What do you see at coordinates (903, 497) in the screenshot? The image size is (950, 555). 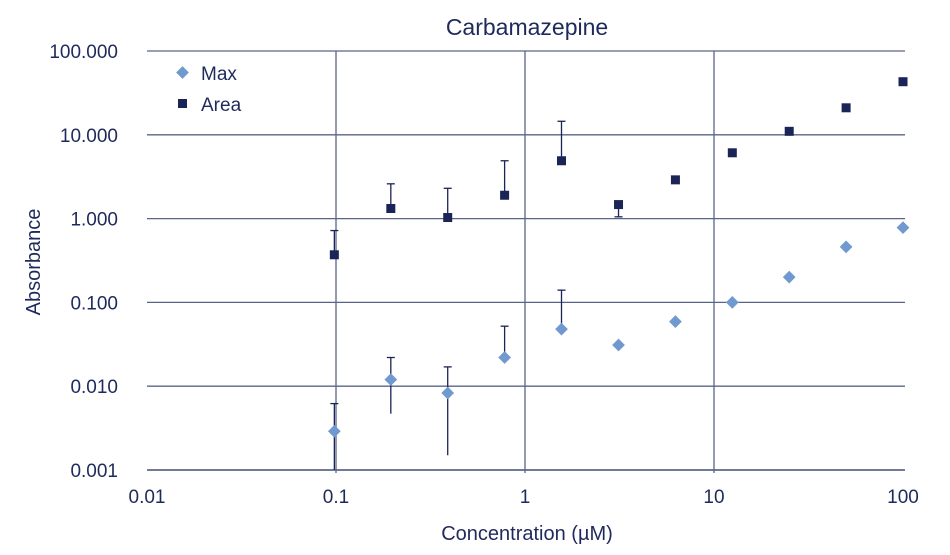 I see `x-tick-label: 100` at bounding box center [903, 497].